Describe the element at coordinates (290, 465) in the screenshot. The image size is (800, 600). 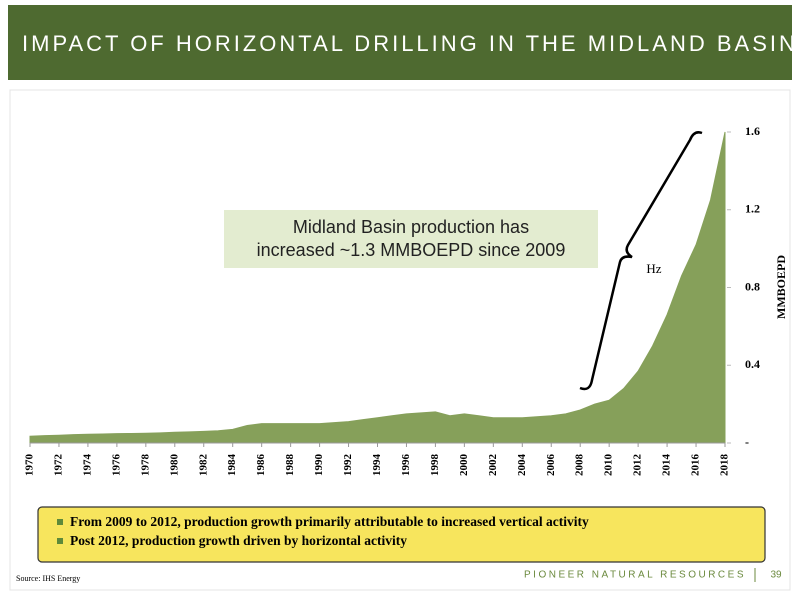
I see `x-tick-label: 1988` at that location.